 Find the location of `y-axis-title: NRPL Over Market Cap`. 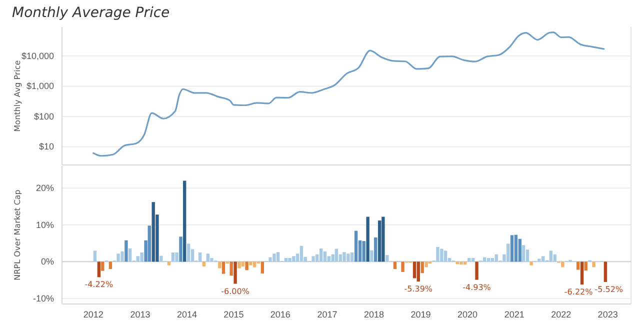

y-axis-title: NRPL Over Market Cap is located at coordinates (17, 235).